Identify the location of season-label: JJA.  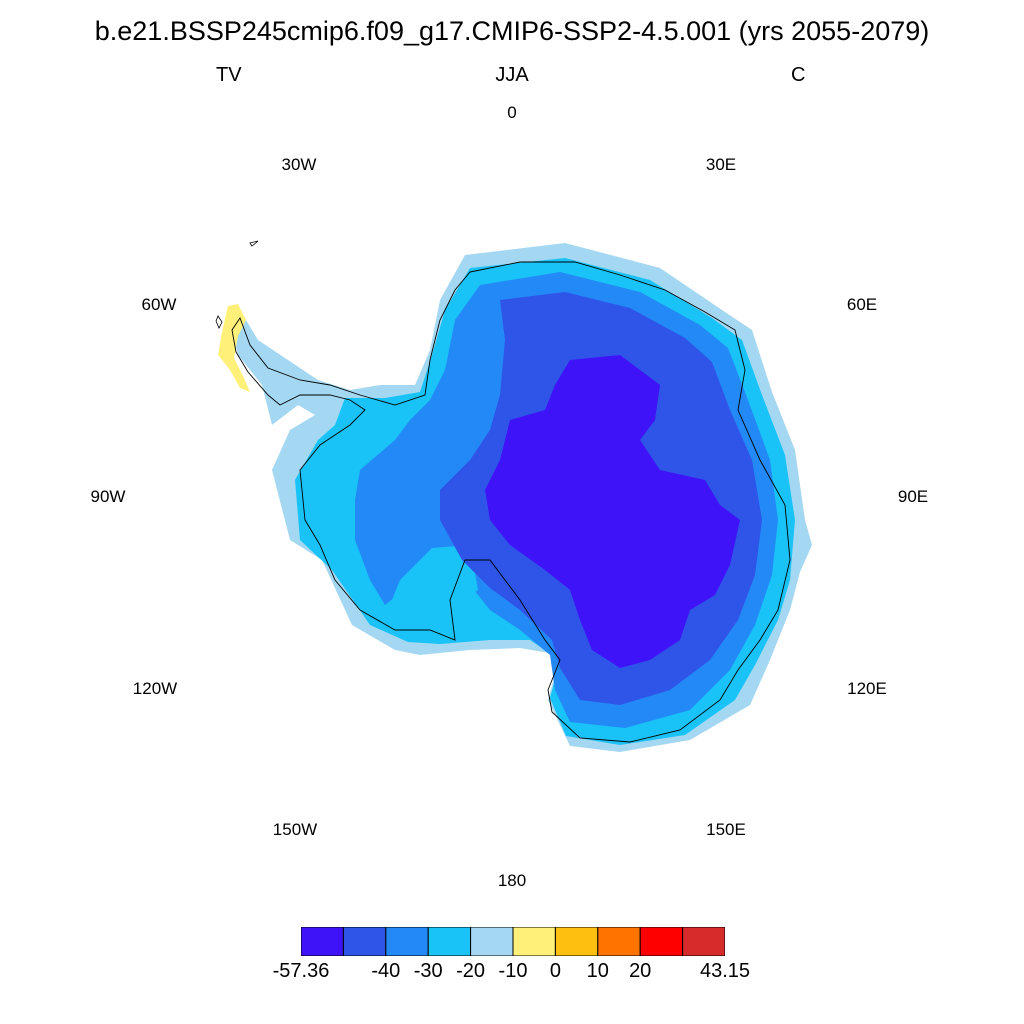
(512, 75).